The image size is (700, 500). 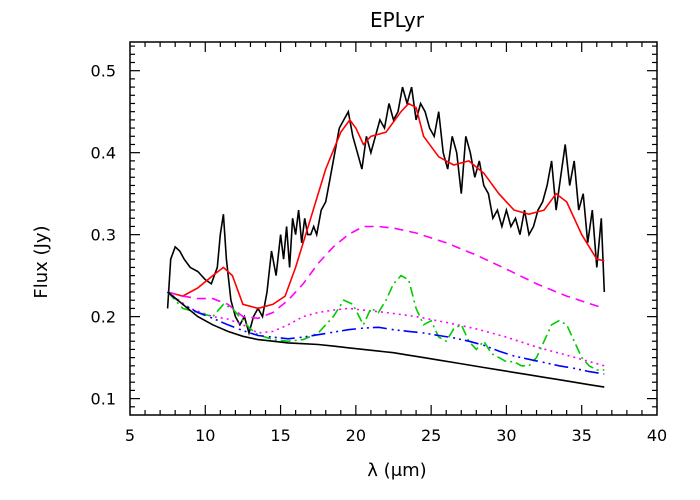 What do you see at coordinates (582, 435) in the screenshot?
I see `x-tick-label: 35` at bounding box center [582, 435].